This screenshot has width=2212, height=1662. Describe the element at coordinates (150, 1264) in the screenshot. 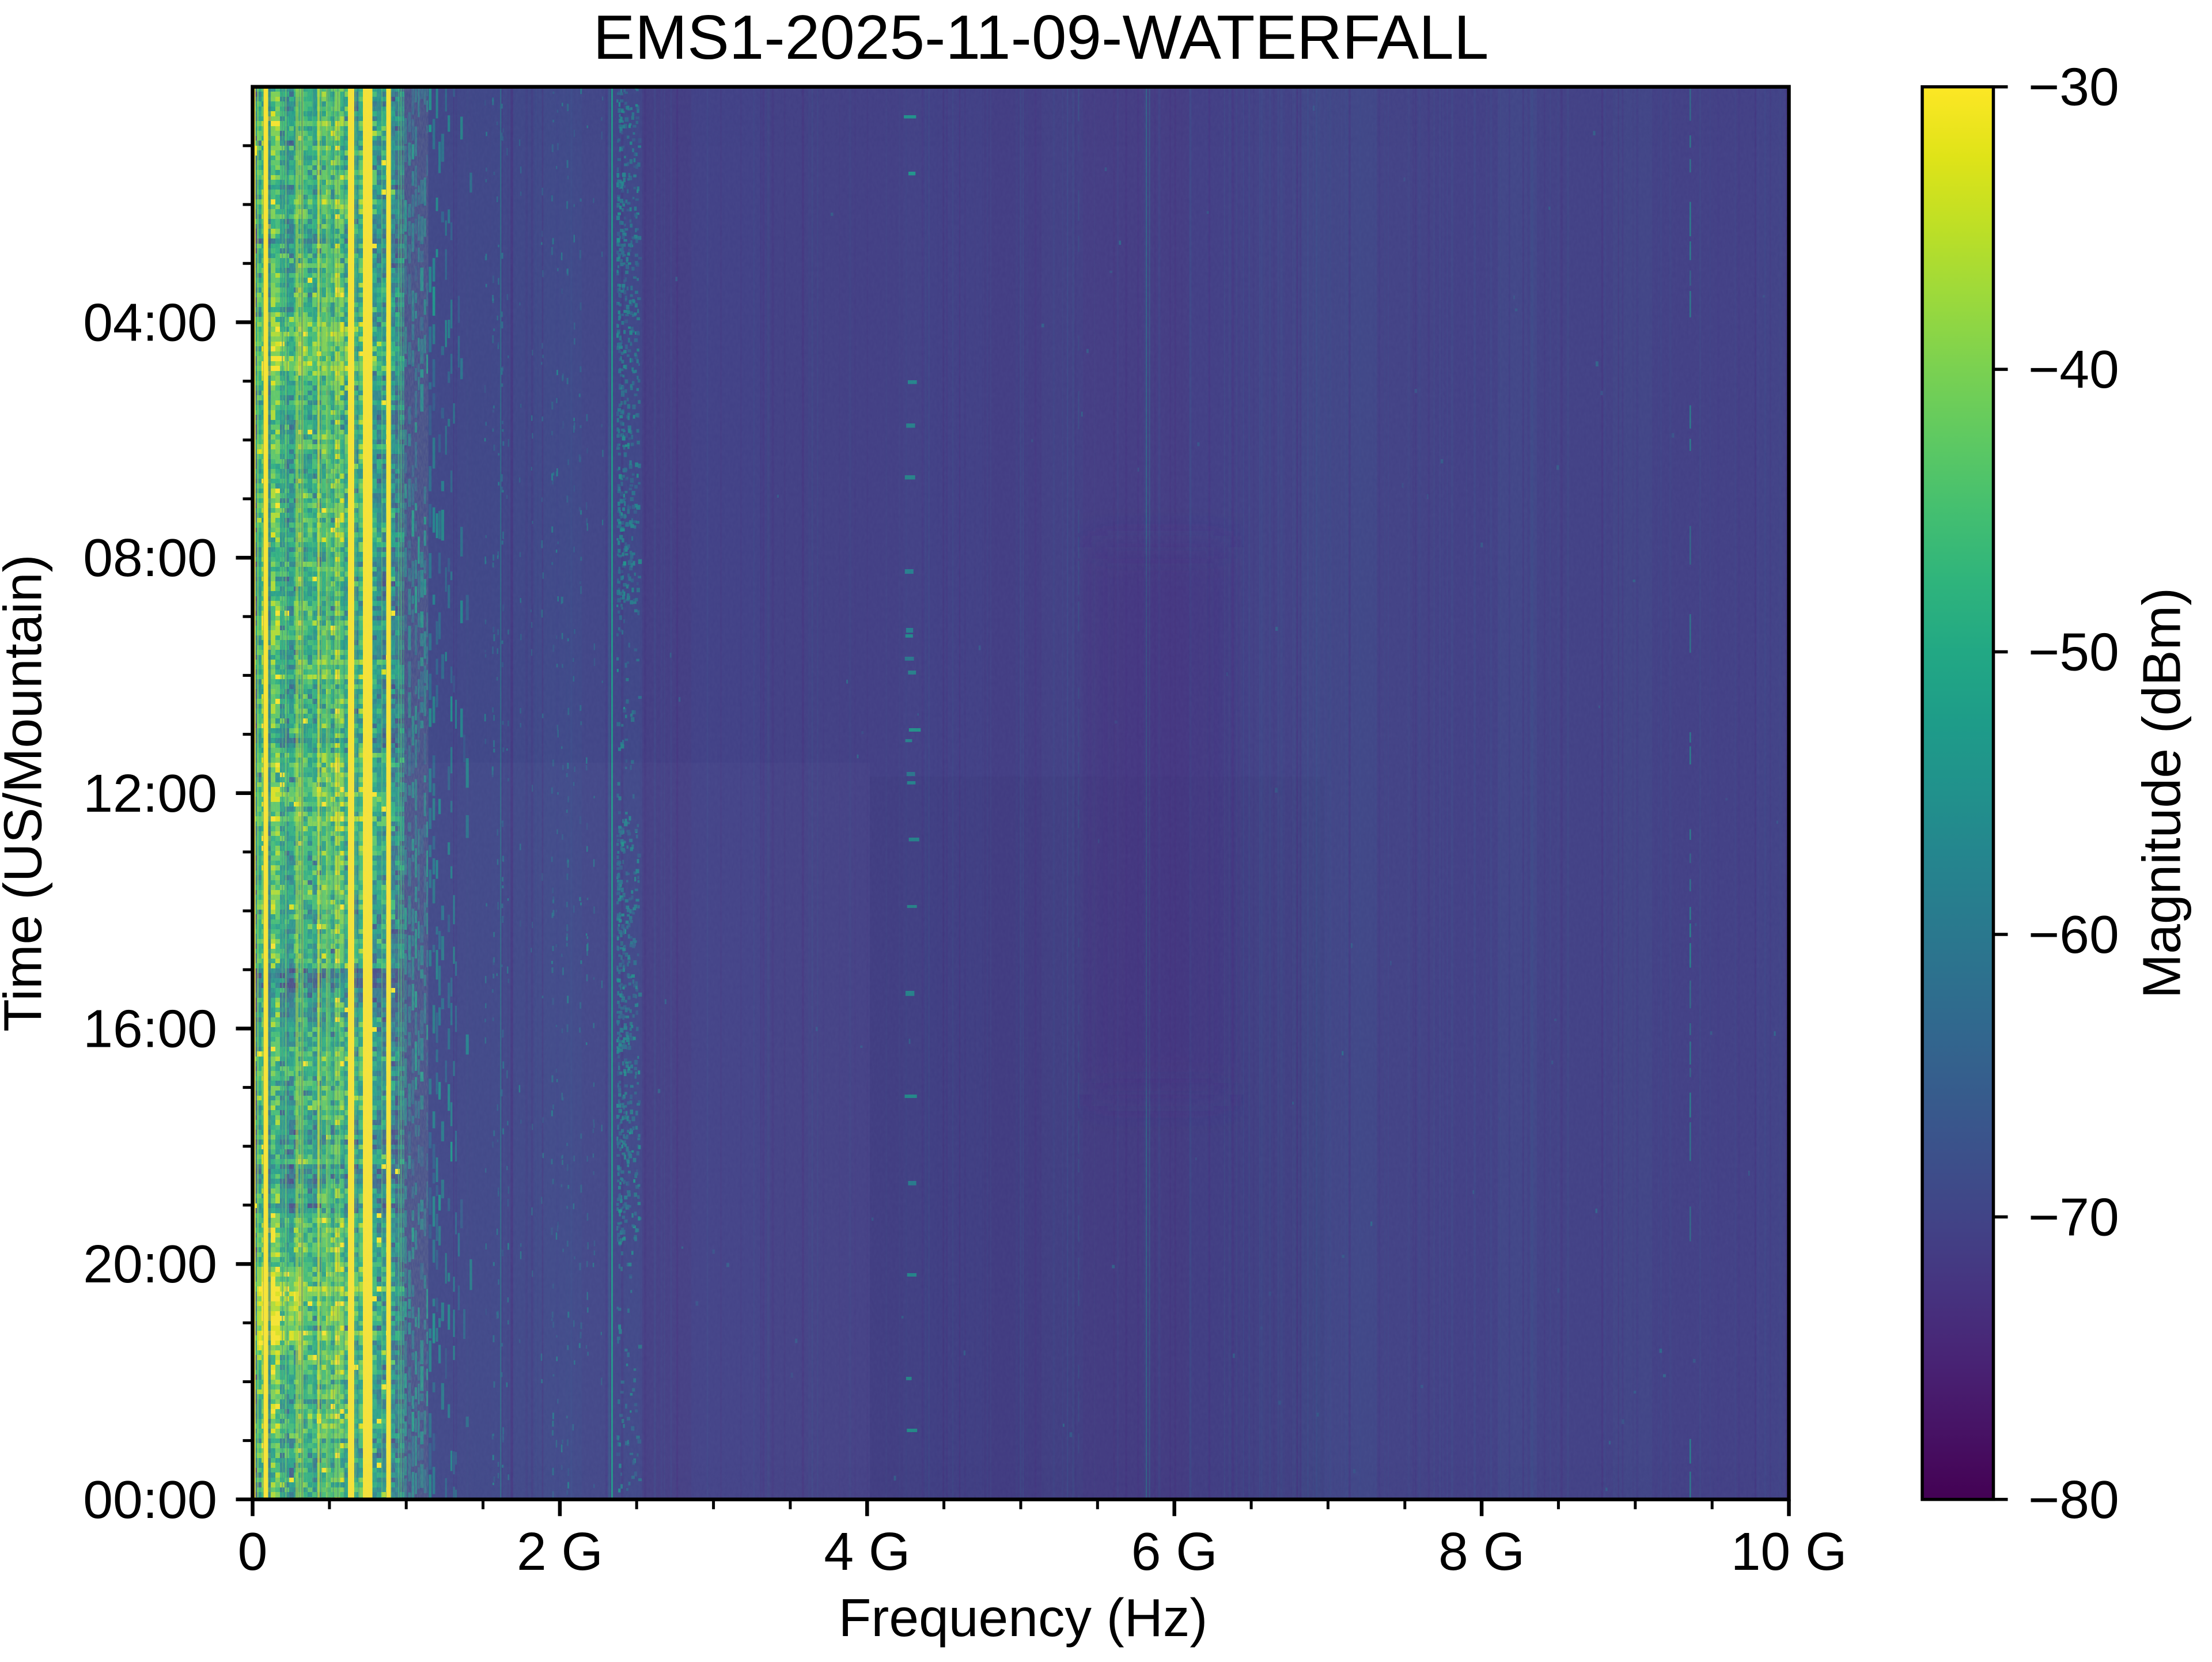

I see `svg-text: 20:00` at that location.